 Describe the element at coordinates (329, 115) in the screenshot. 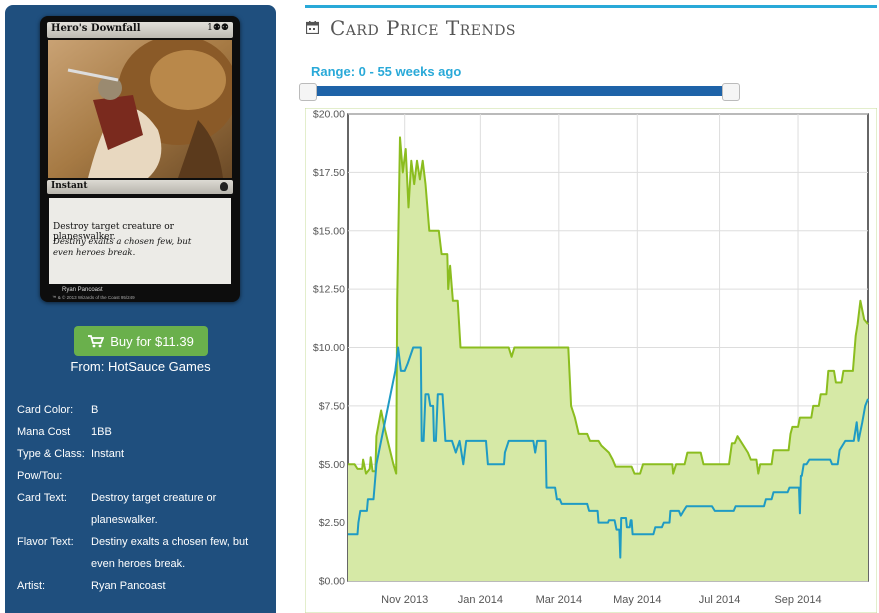

I see `y-tick-label: $20.00` at that location.